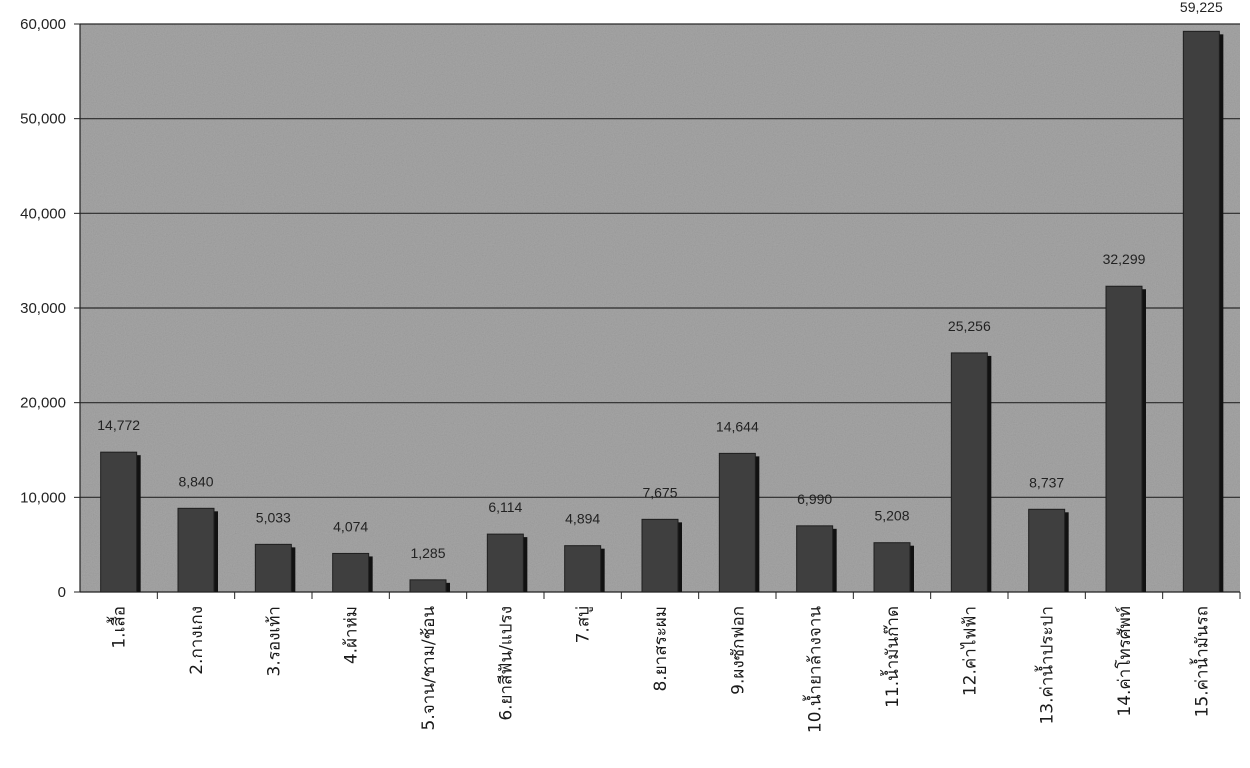 The height and width of the screenshot is (768, 1250). I want to click on value-label: 8,737, so click(1046, 482).